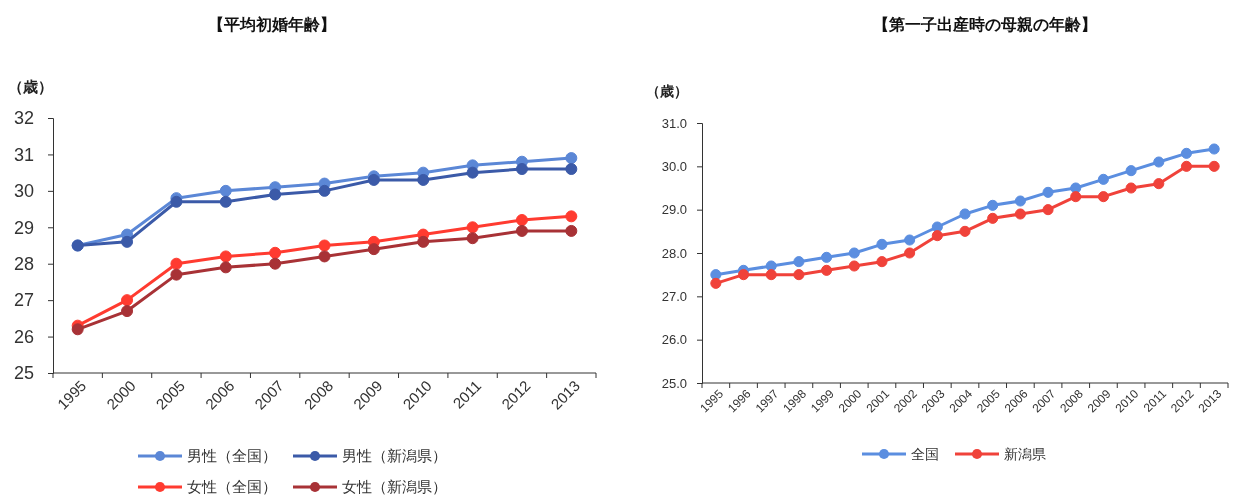 Image resolution: width=1237 pixels, height=498 pixels. Describe the element at coordinates (674, 296) in the screenshot. I see `y-tick-label: 27.0` at that location.